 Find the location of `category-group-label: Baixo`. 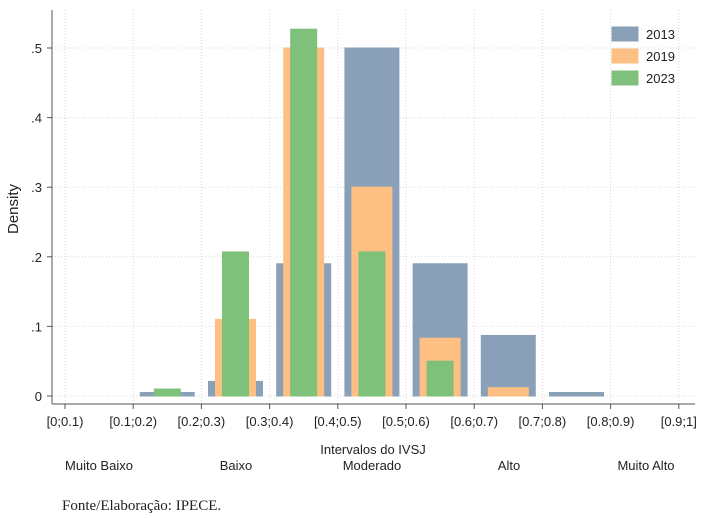

category-group-label: Baixo is located at coordinates (236, 465).